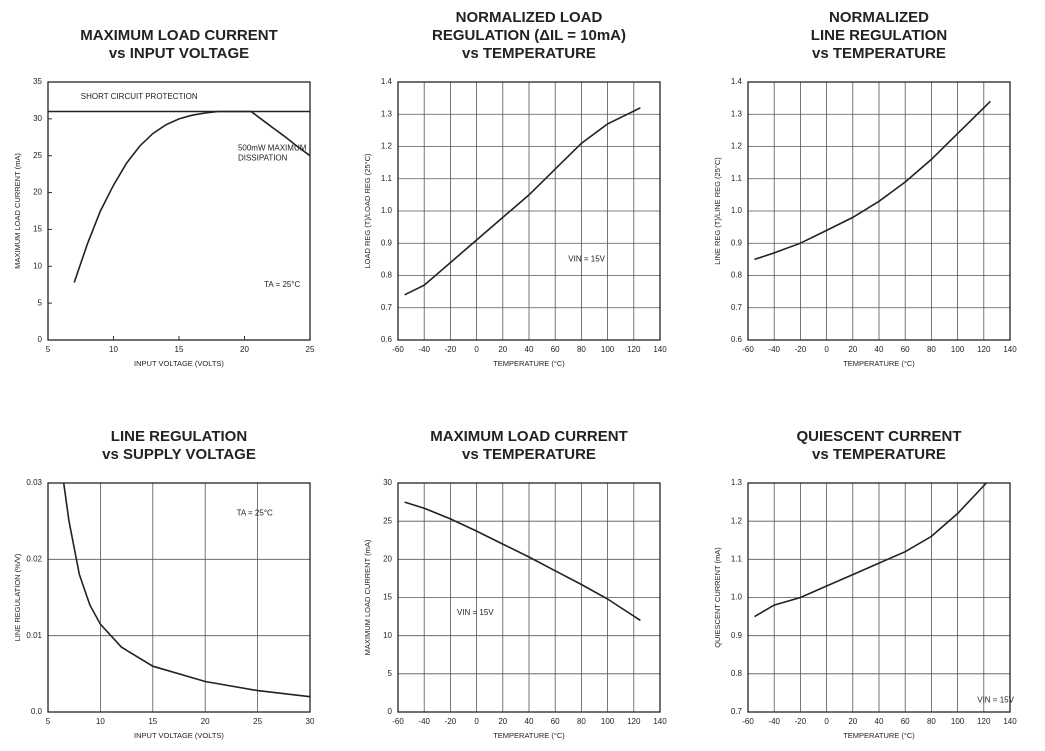 The image size is (1045, 751). What do you see at coordinates (48, 349) in the screenshot?
I see `x-tick-label: 5` at bounding box center [48, 349].